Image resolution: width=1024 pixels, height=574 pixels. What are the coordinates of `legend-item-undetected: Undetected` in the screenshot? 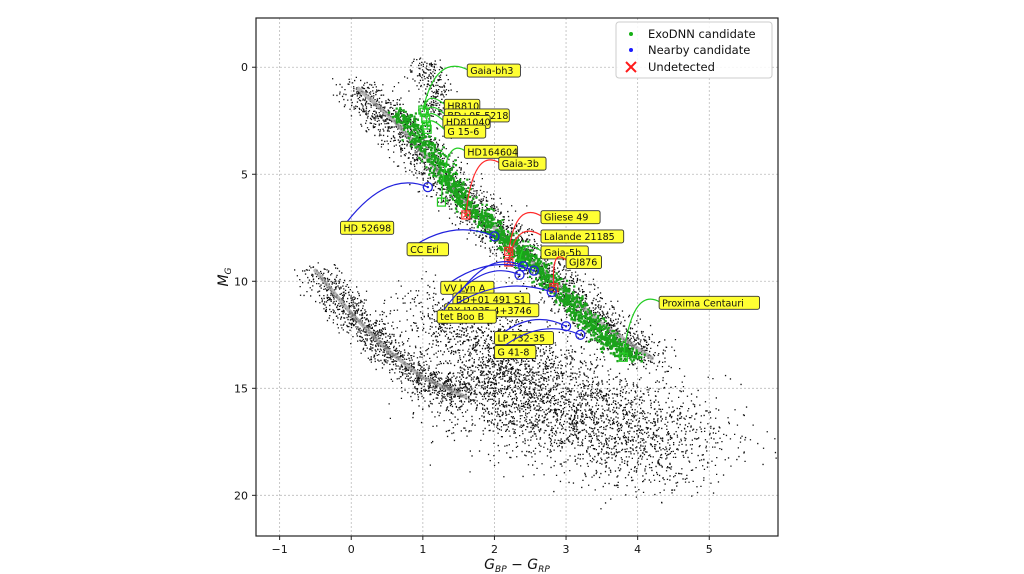 It's located at (670, 67).